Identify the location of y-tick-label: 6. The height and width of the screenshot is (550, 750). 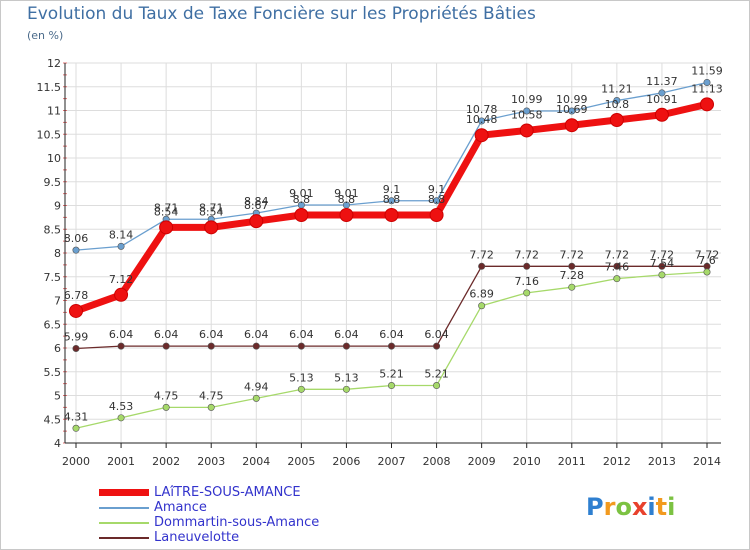
(57, 348).